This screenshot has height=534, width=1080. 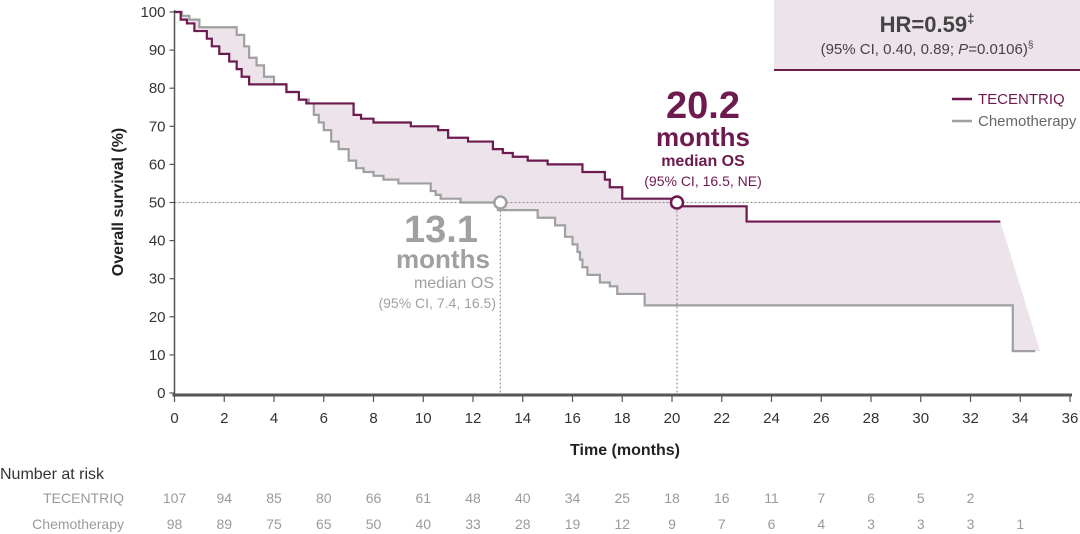 I want to click on y-tick-label-10: 10, so click(x=157, y=355).